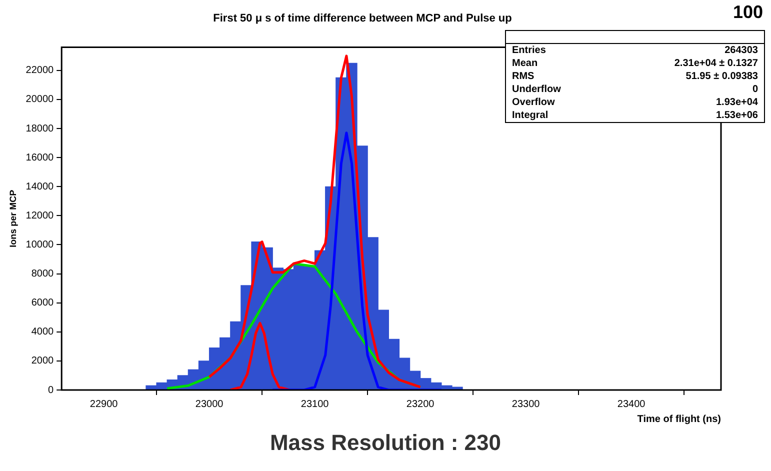  Describe the element at coordinates (42, 361) in the screenshot. I see `y-tick-label: 2000` at that location.